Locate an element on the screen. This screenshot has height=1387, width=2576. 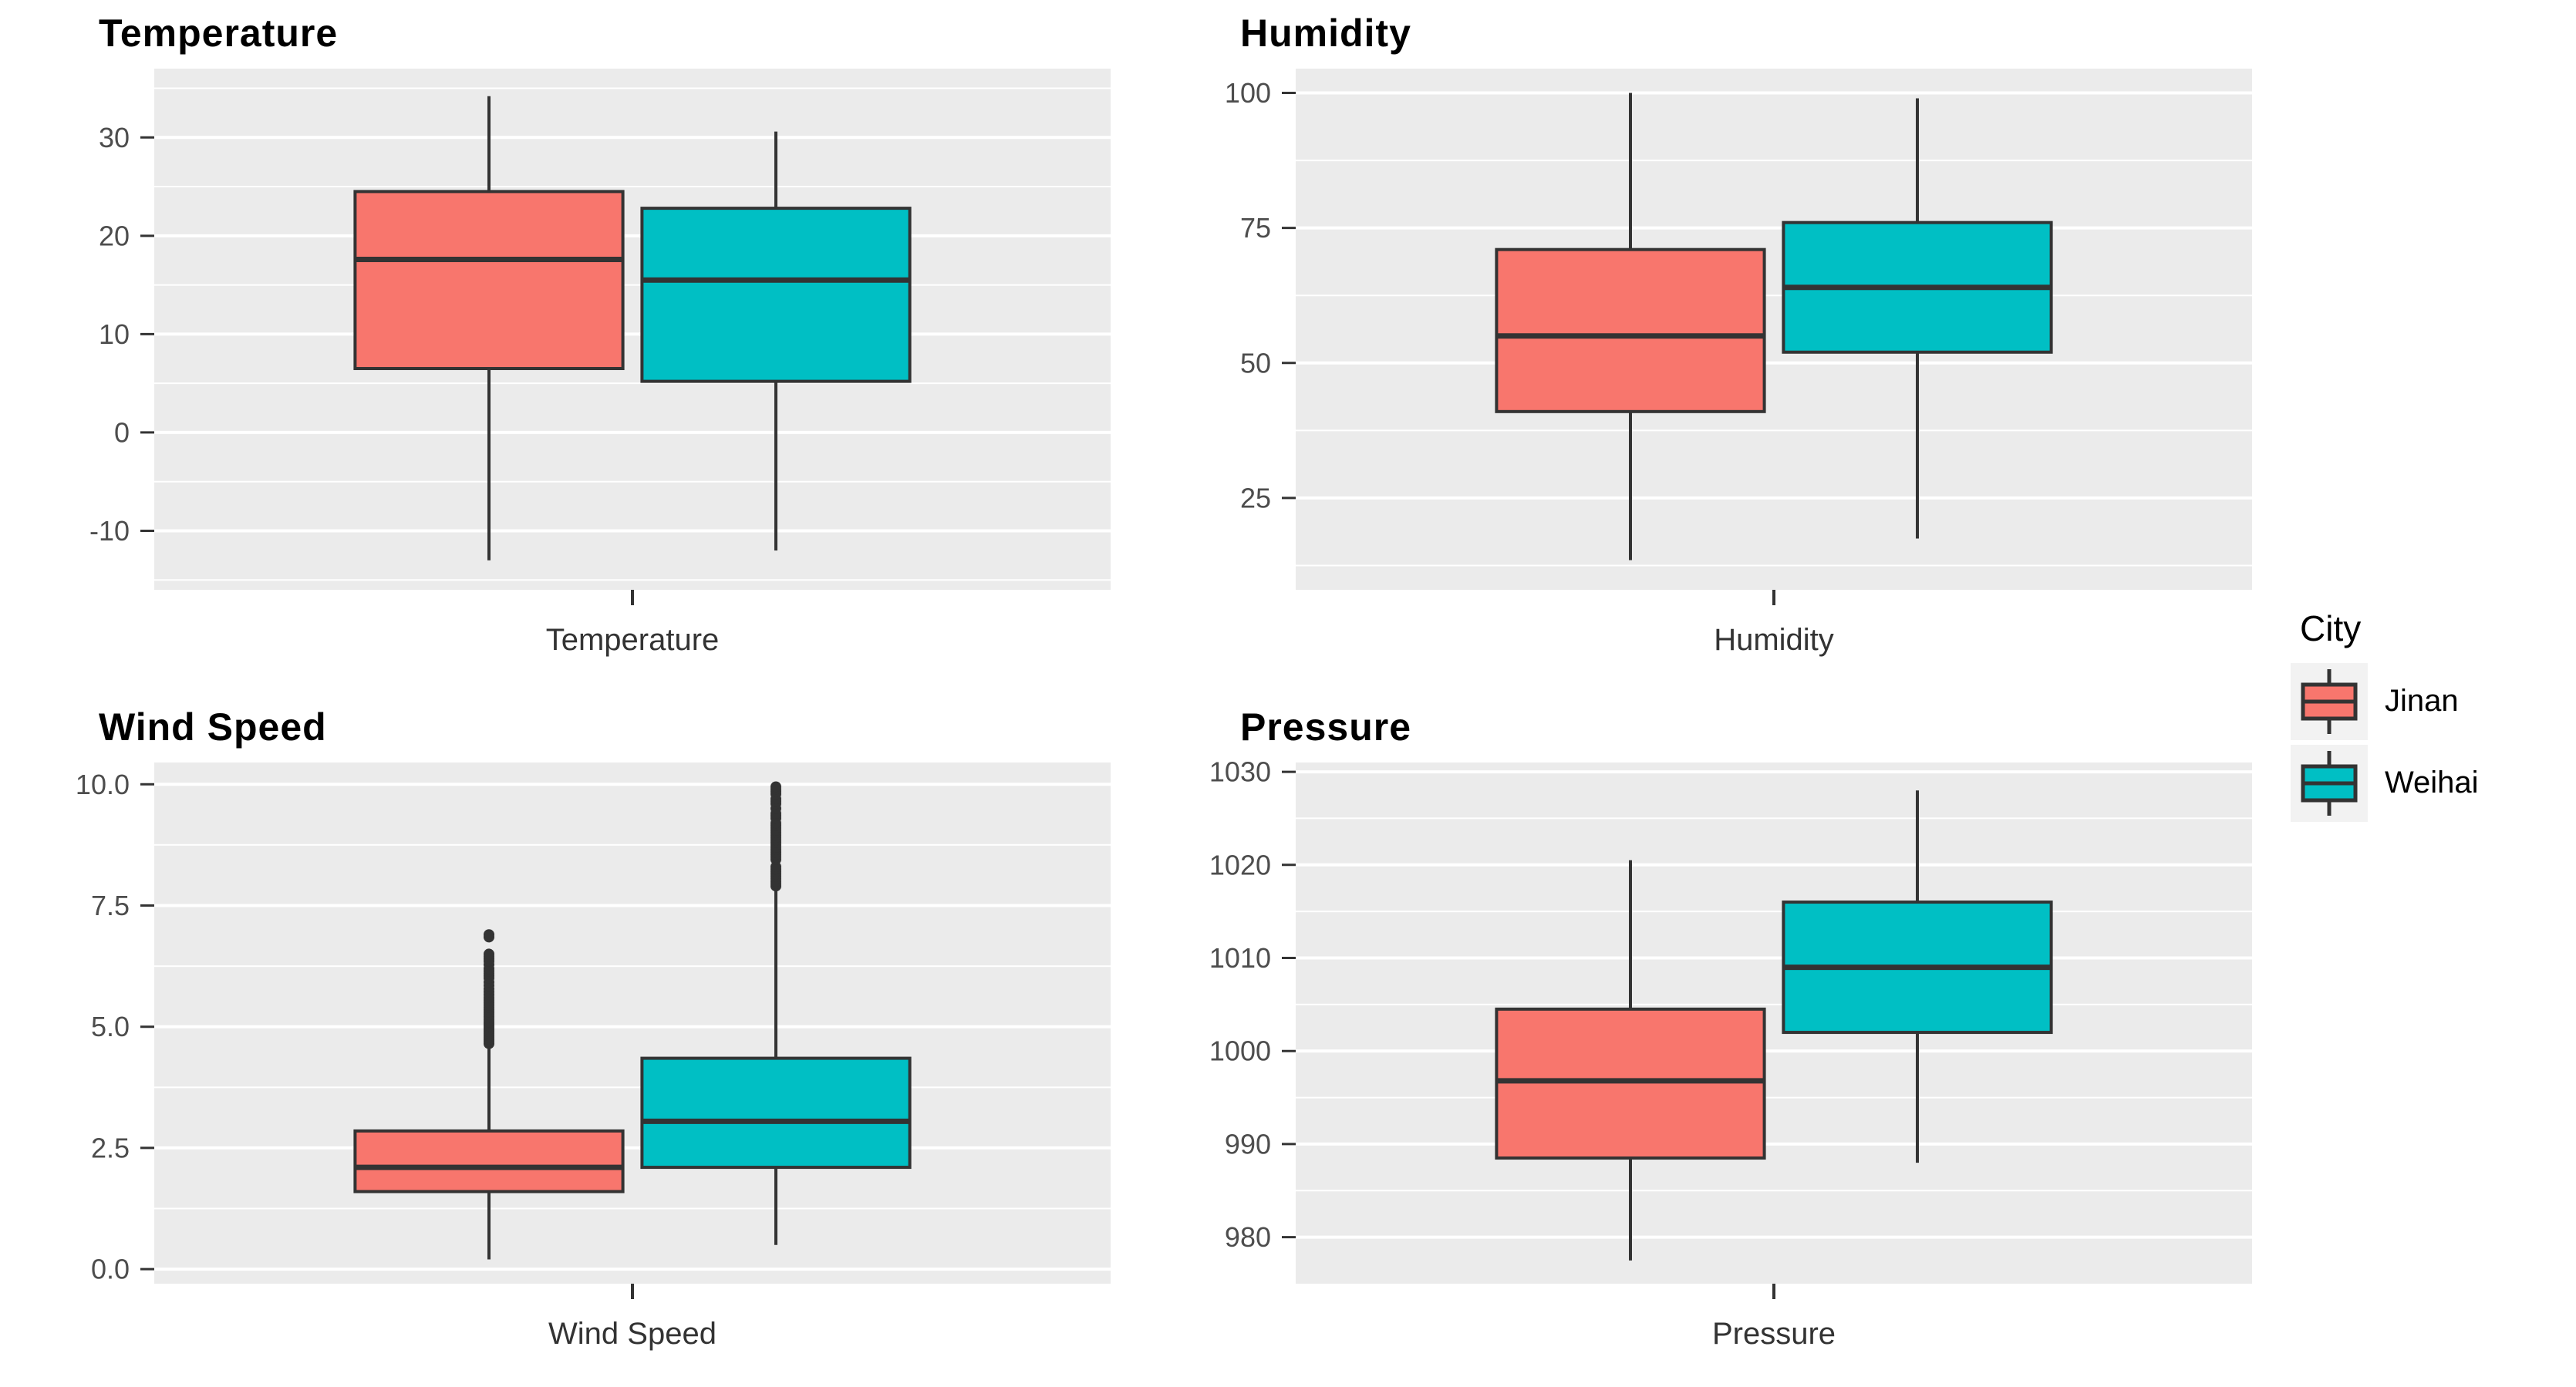
svg-text: 75 is located at coordinates (1255, 228).